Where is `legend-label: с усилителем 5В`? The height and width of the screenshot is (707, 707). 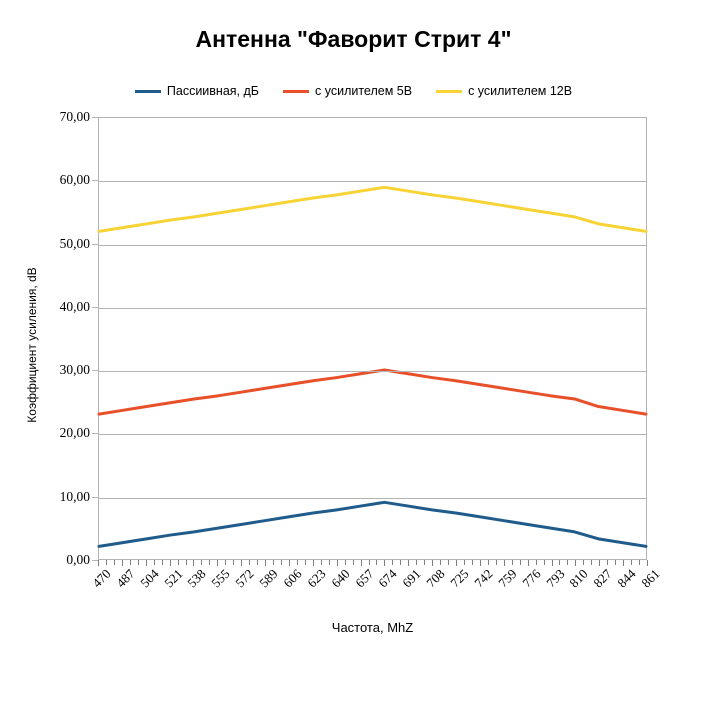 legend-label: с усилителем 5В is located at coordinates (364, 91).